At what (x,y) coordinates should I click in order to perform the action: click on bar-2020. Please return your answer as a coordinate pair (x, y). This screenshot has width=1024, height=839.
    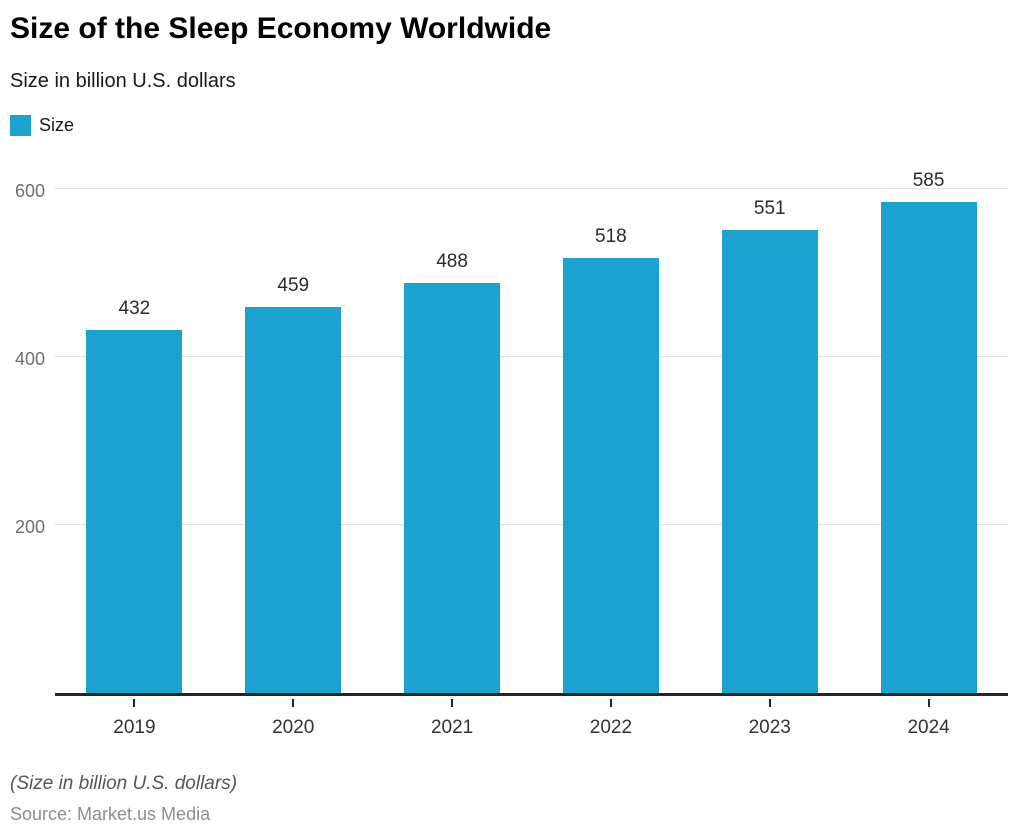
    Looking at the image, I should click on (293, 500).